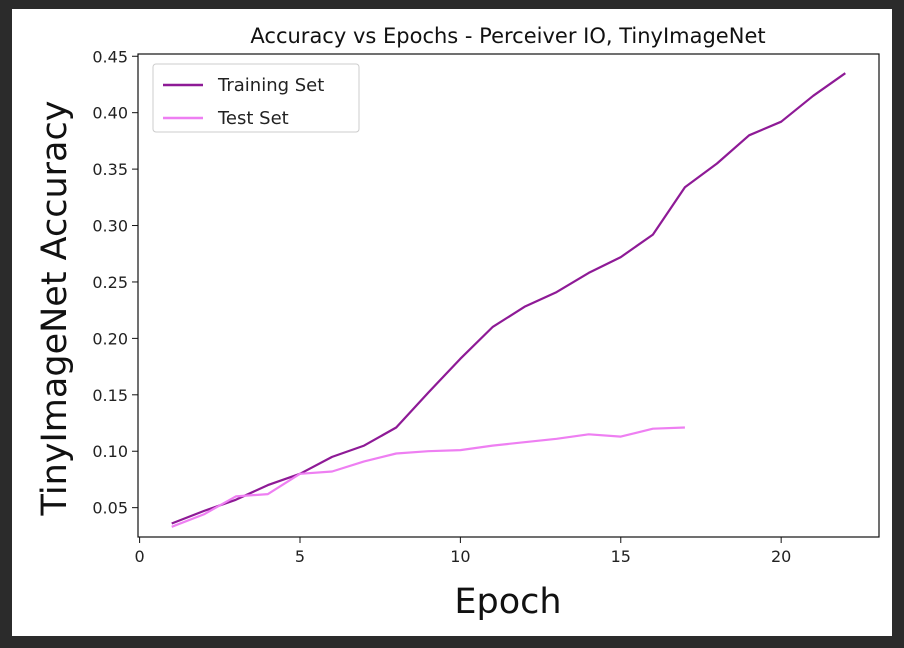 Image resolution: width=904 pixels, height=648 pixels. What do you see at coordinates (55, 309) in the screenshot?
I see `y-axis-label: TinyImageNet Accuracy` at bounding box center [55, 309].